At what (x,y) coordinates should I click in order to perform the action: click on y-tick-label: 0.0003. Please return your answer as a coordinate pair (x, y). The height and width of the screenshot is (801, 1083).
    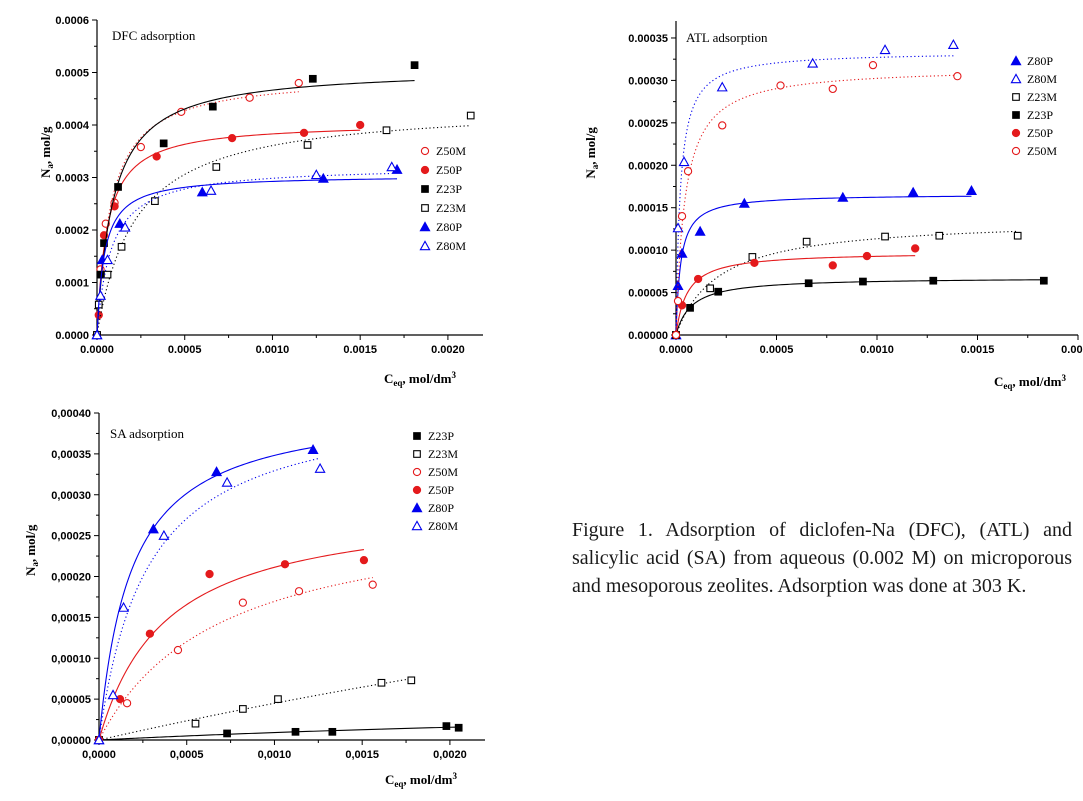
    Looking at the image, I should click on (72, 179).